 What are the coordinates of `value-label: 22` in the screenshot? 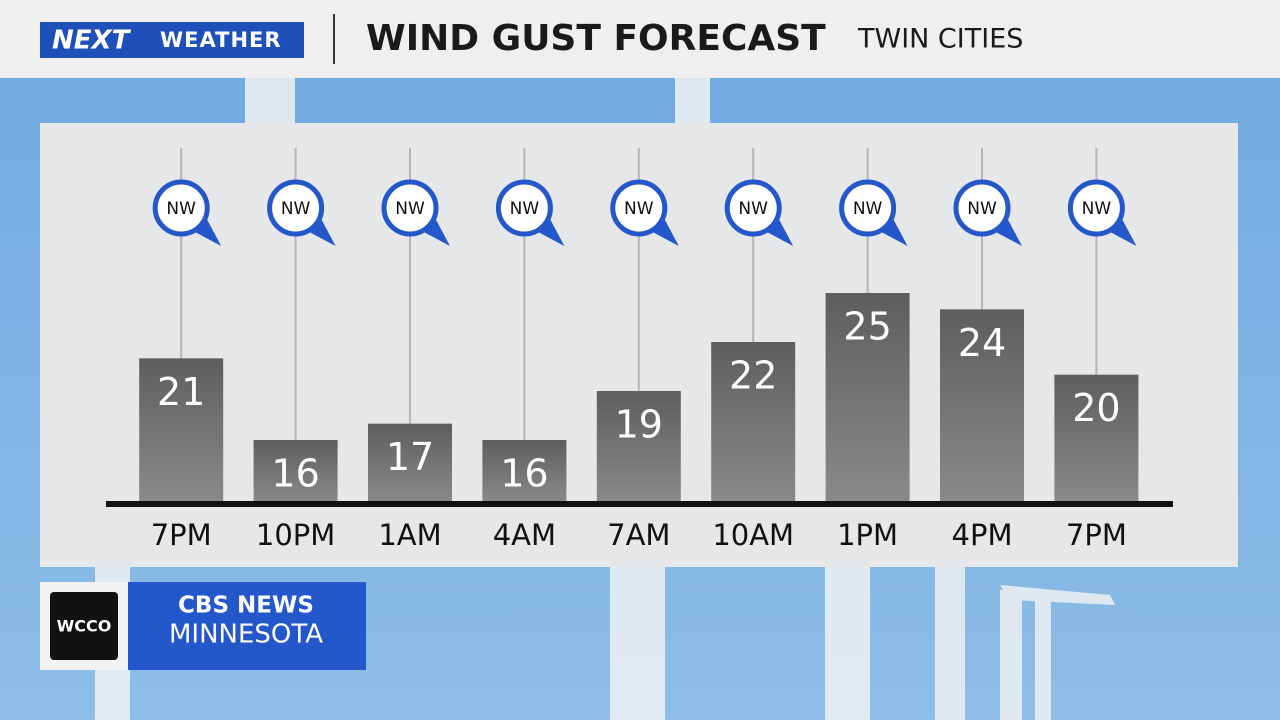 It's located at (753, 376).